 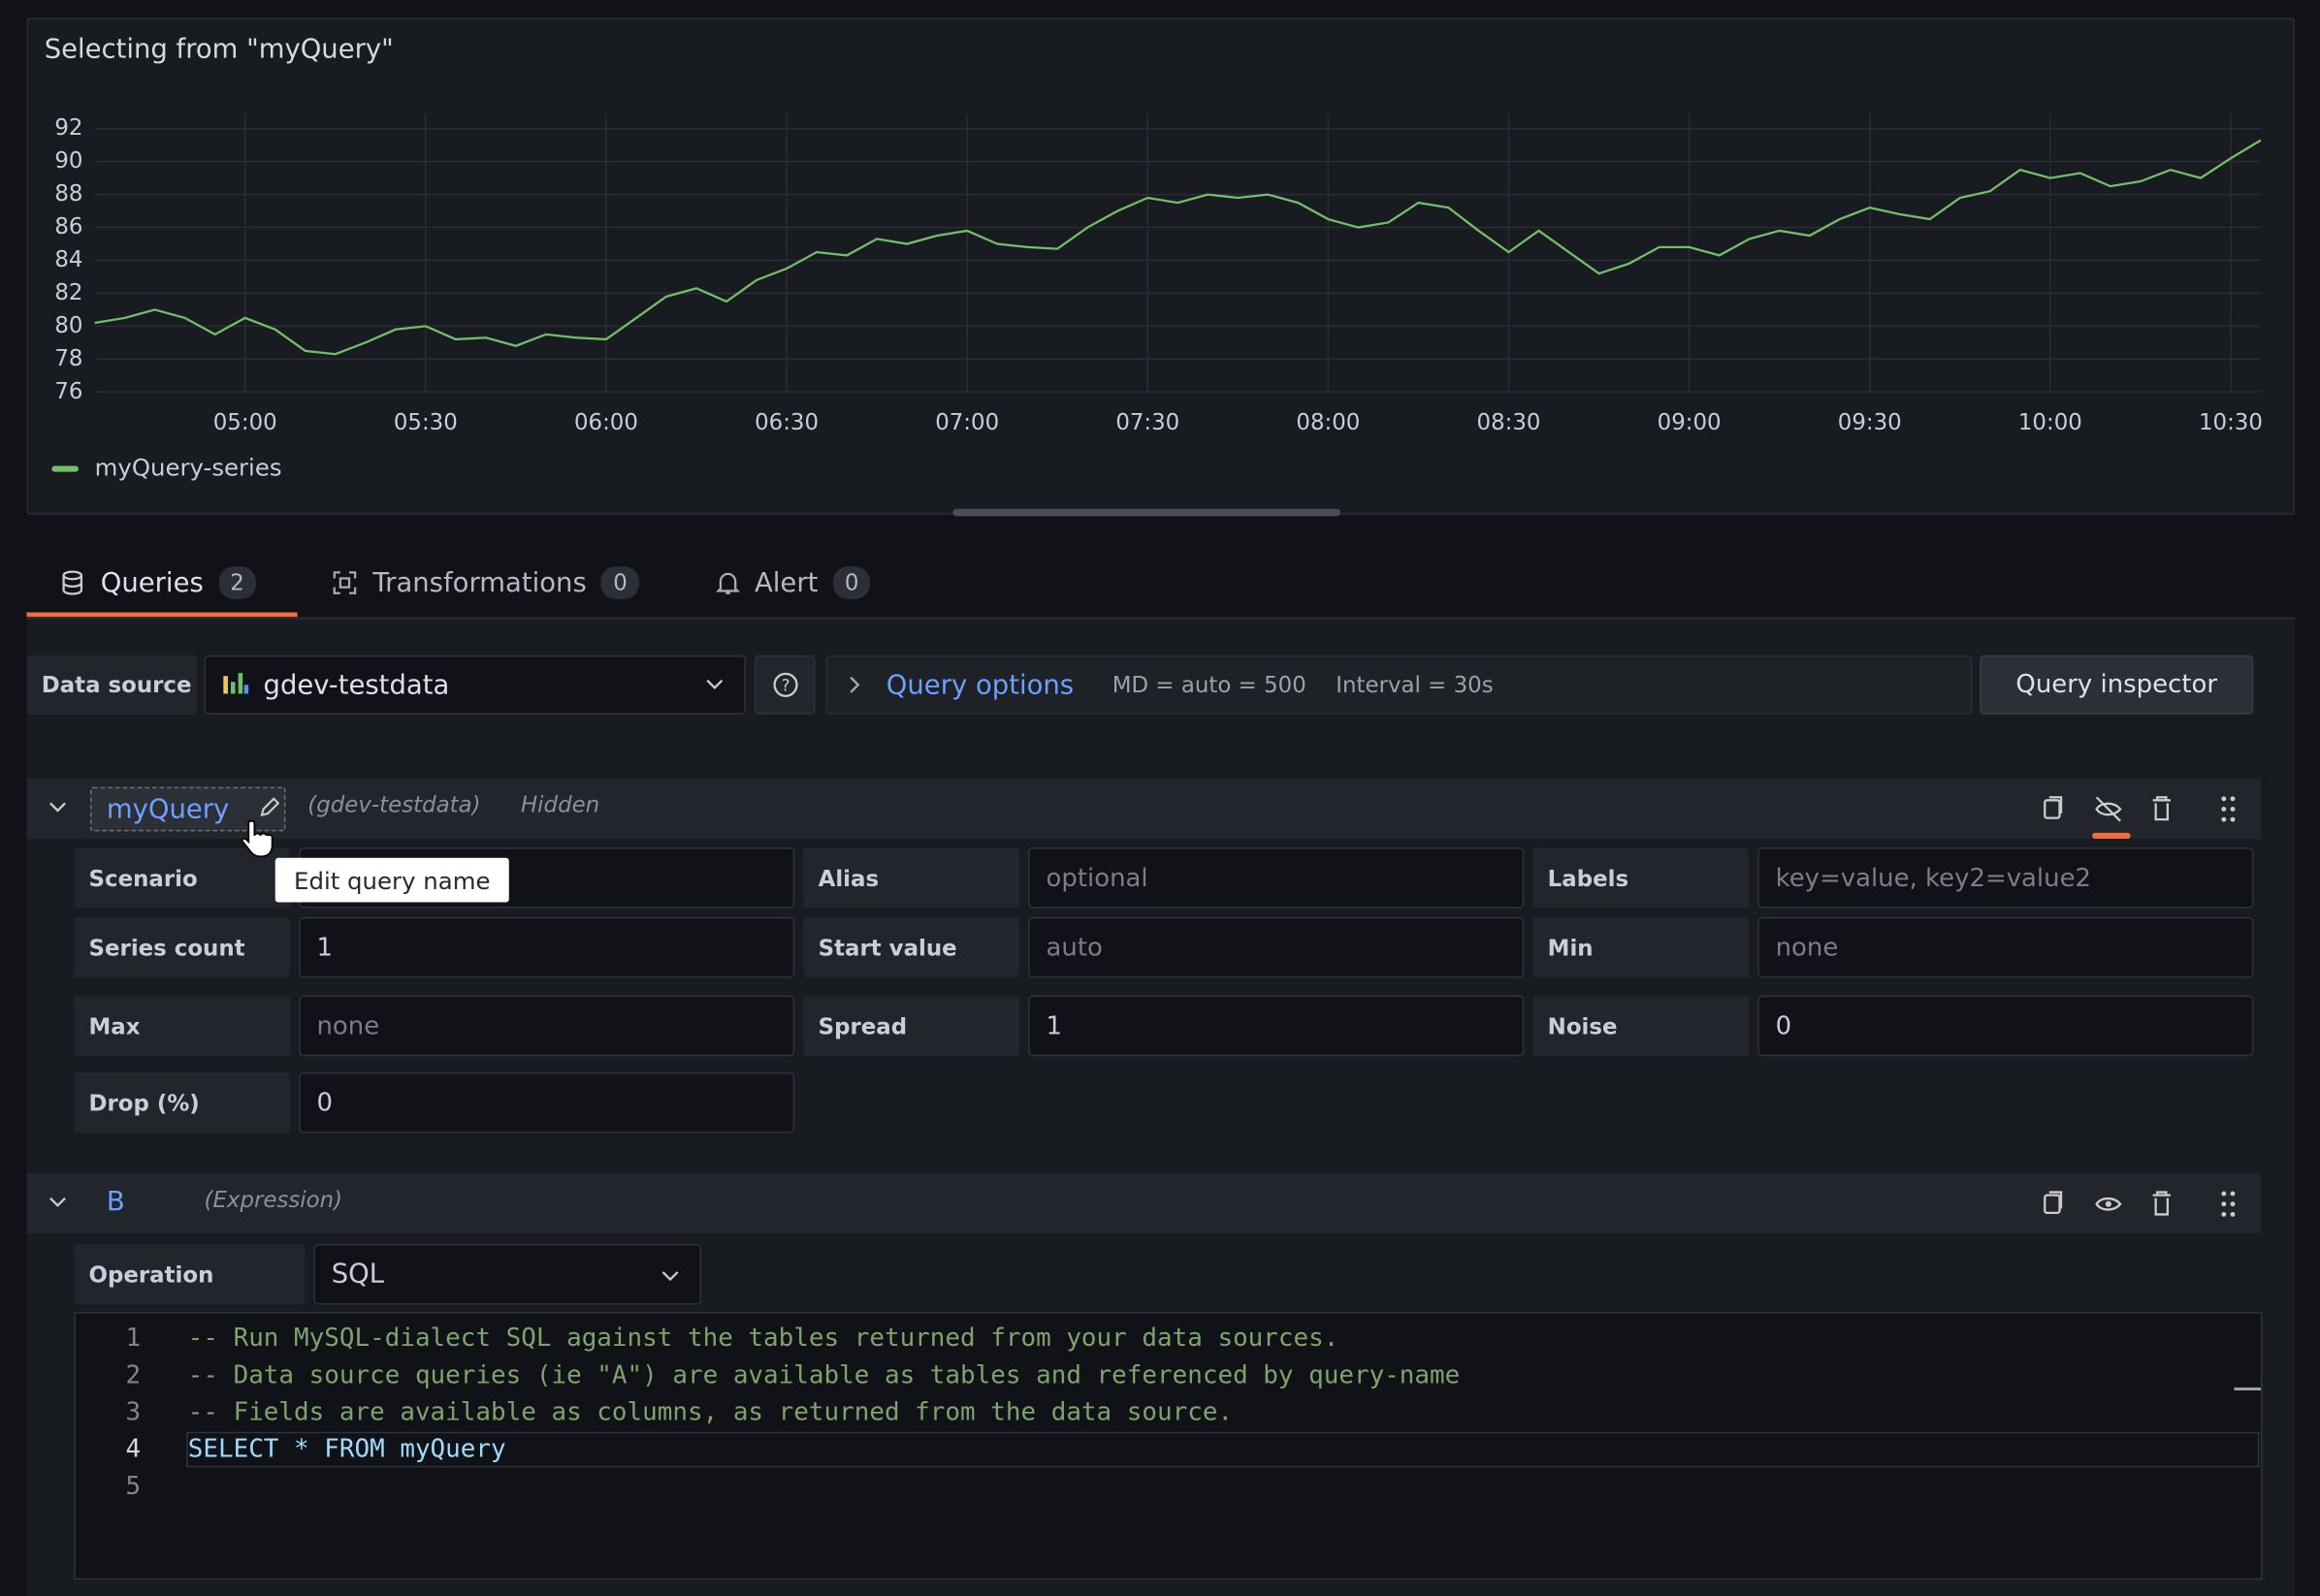 I want to click on chart-title: Selecting from "myQuery", so click(x=219, y=49).